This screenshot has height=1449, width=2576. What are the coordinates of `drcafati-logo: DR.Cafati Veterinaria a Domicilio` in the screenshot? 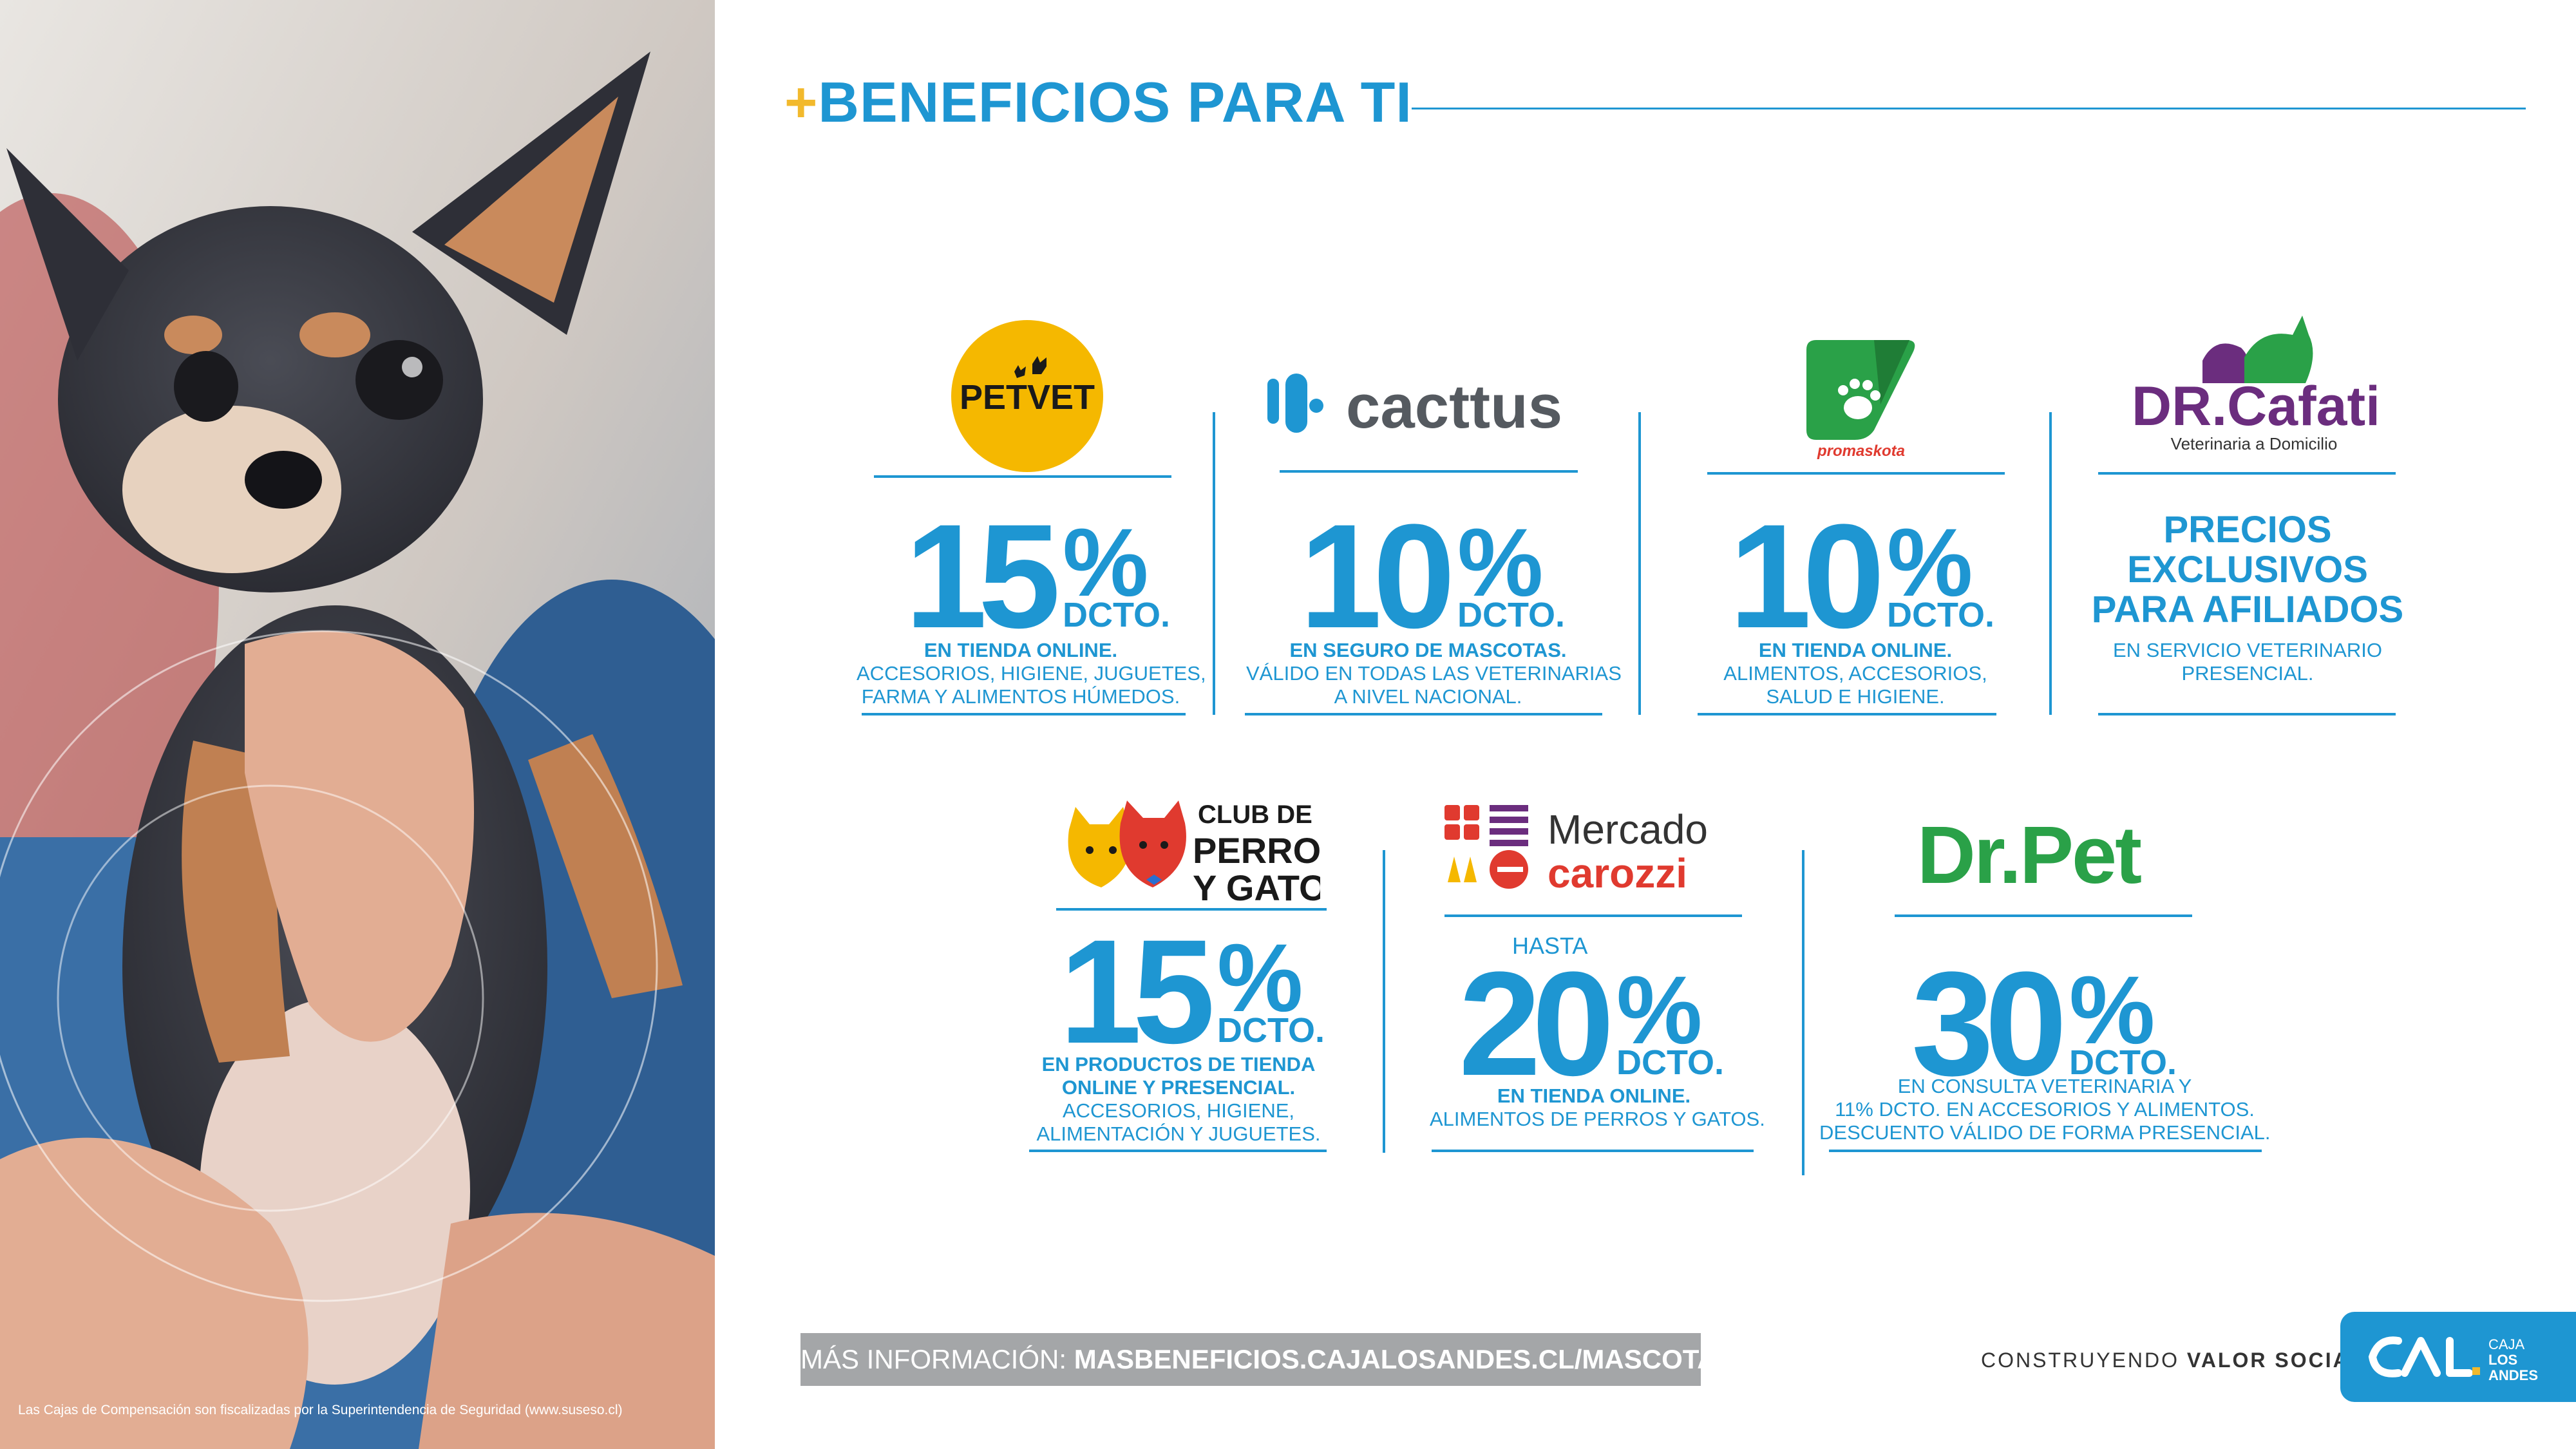 It's located at (2254, 384).